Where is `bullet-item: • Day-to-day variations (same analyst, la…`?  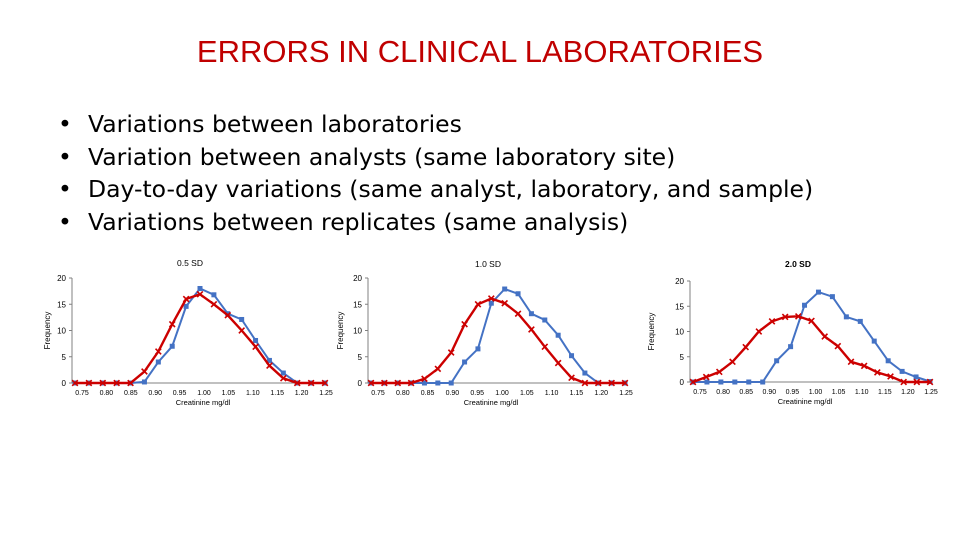 bullet-item: • Day-to-day variations (same analyst, la… is located at coordinates (435, 189).